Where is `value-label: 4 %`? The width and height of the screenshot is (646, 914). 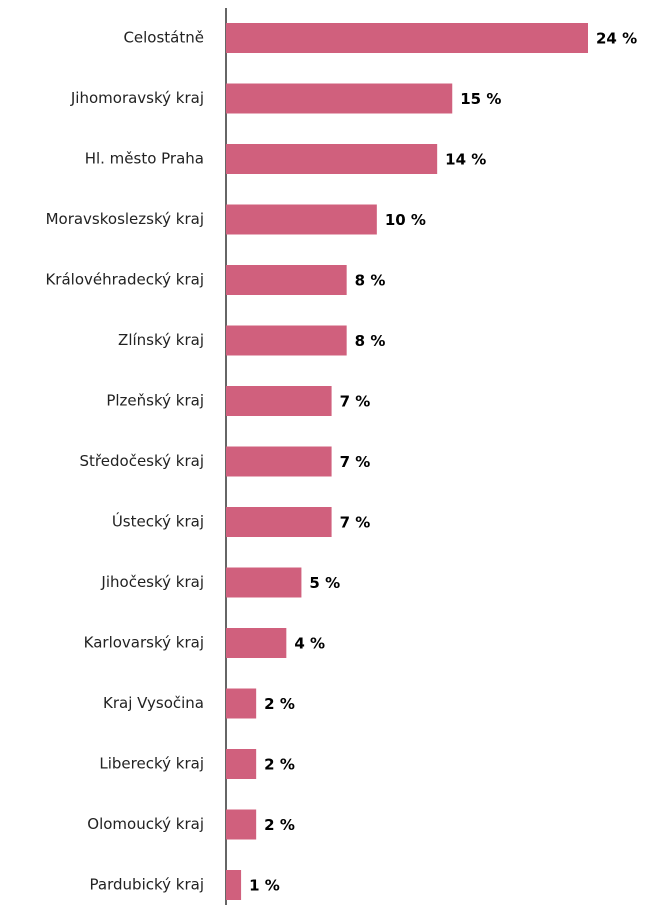 value-label: 4 % is located at coordinates (309, 644).